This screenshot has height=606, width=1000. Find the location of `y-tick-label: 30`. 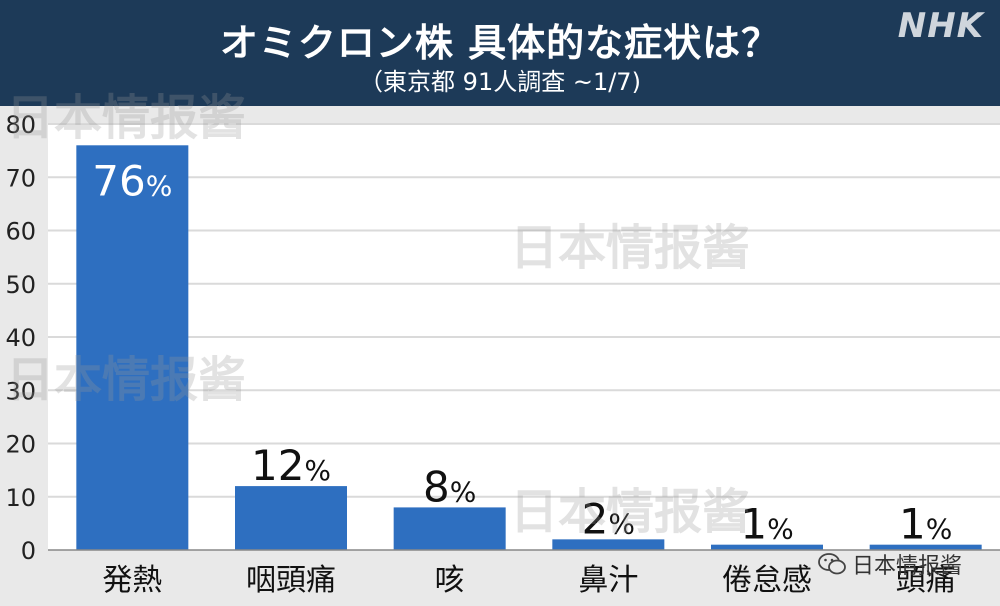

y-tick-label: 30 is located at coordinates (20, 391).